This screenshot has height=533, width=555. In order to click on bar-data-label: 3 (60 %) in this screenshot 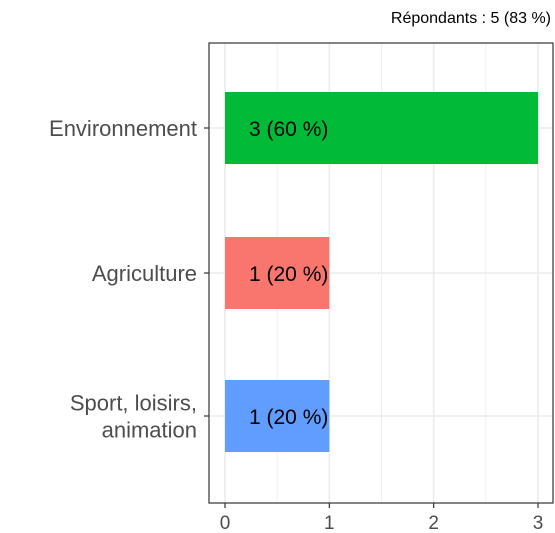, I will do `click(288, 129)`.